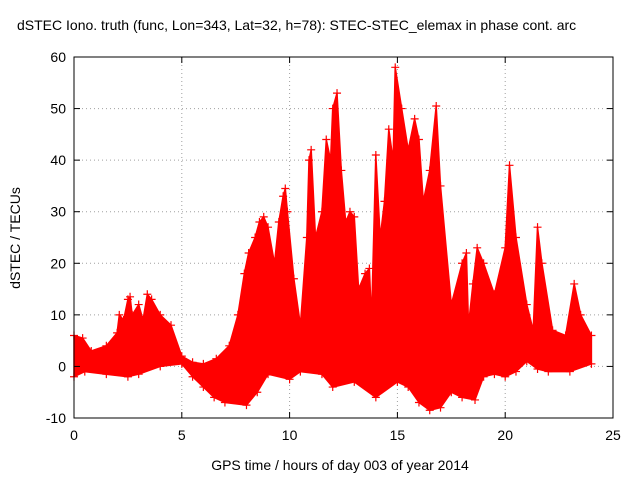 The width and height of the screenshot is (640, 480). Describe the element at coordinates (290, 435) in the screenshot. I see `x-tick-label: 10` at that location.